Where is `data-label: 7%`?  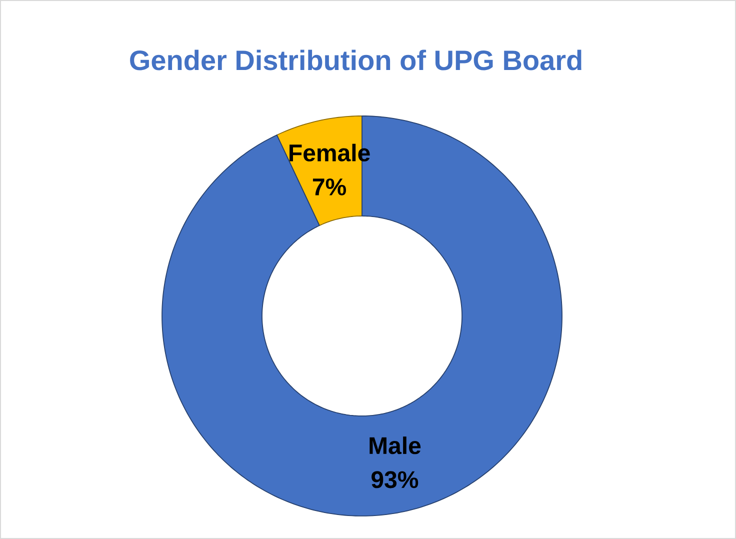 data-label: 7% is located at coordinates (329, 187).